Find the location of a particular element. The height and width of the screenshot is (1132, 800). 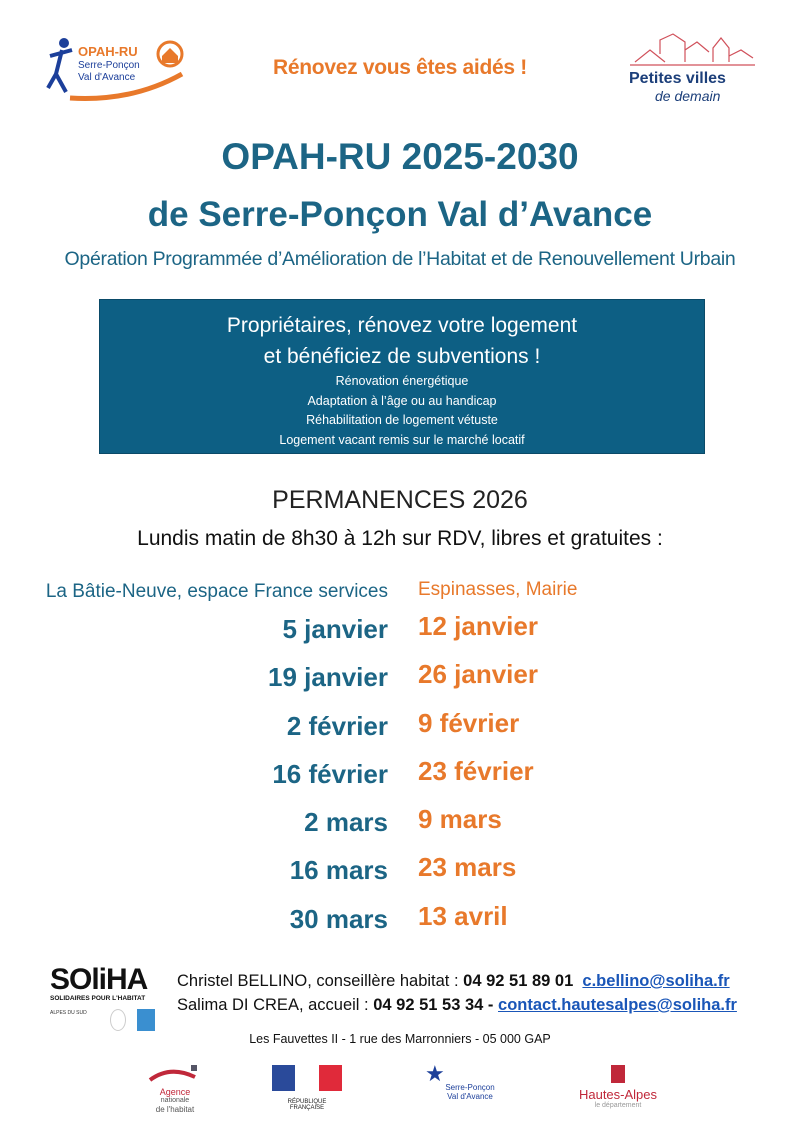

opah-ru-logo: OPAH-RU Serre-Ponçon Val d'Avance is located at coordinates (117, 71).